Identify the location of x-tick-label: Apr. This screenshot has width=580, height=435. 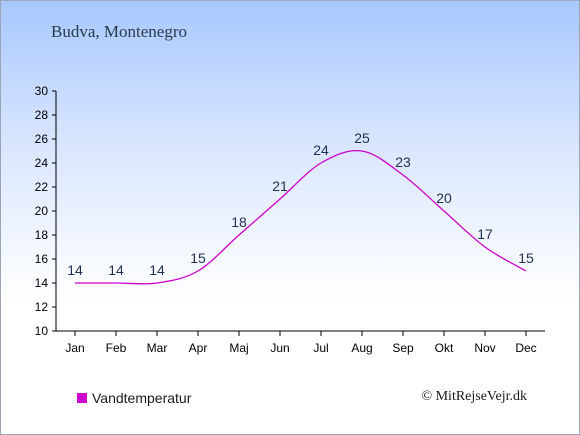
(198, 348).